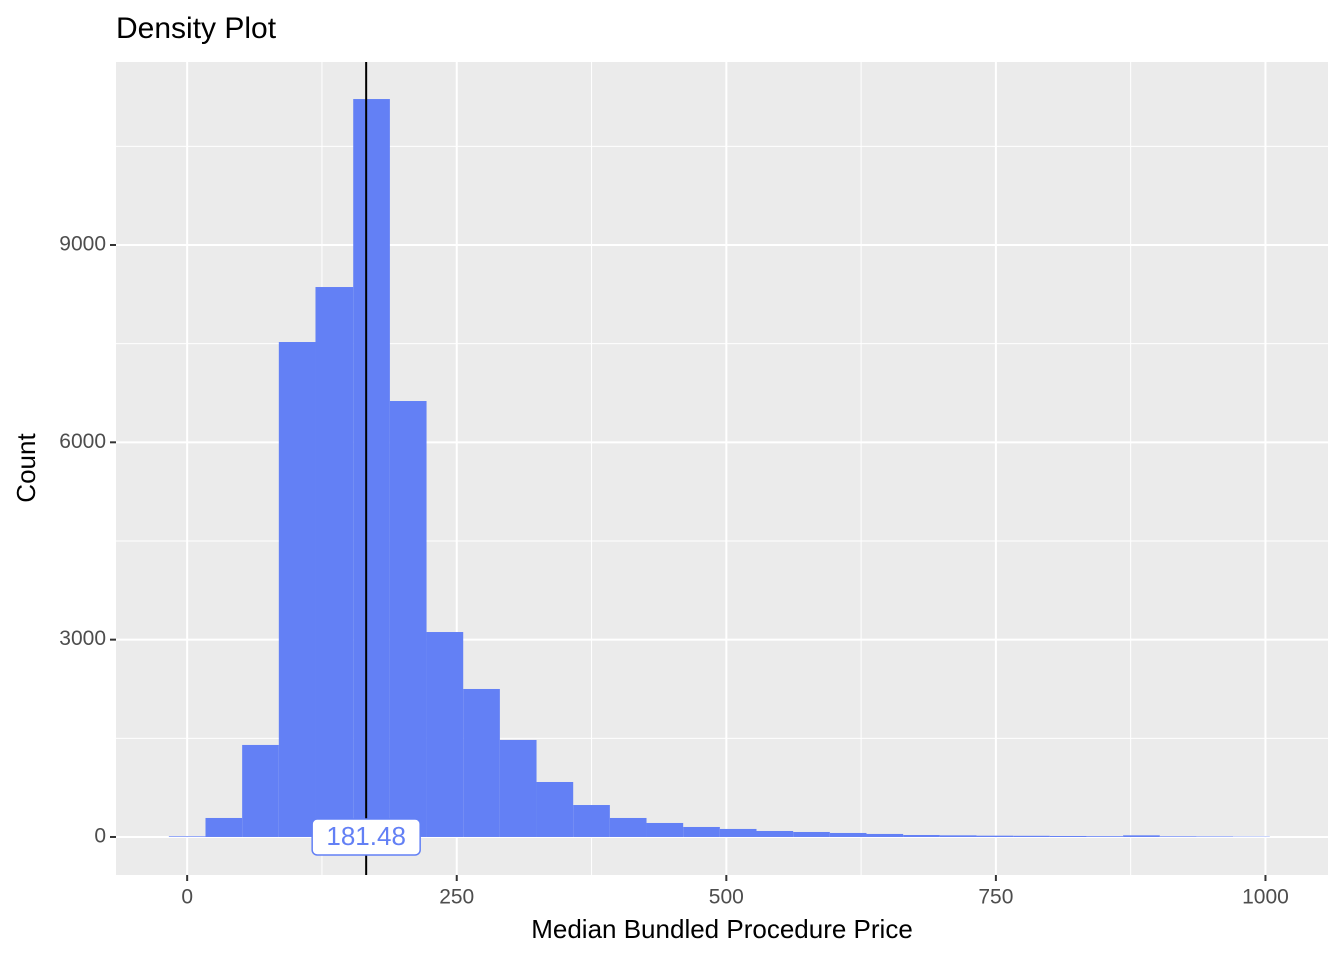 This screenshot has width=1344, height=960. I want to click on x-tick-label: 750, so click(995, 897).